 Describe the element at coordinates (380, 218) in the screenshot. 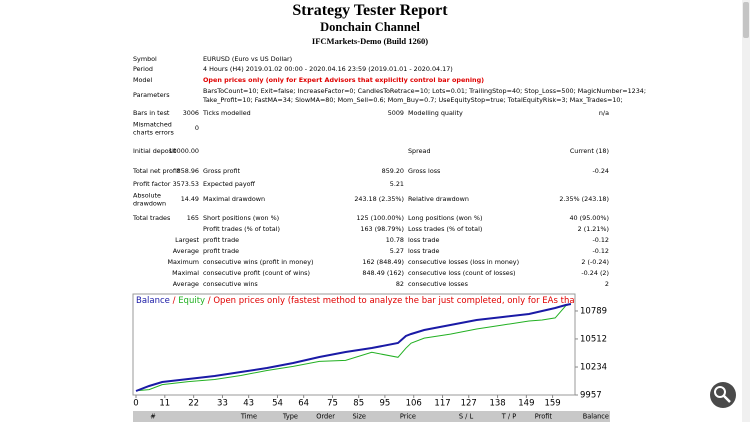

I see `row-value: 125 (100.00%)` at that location.